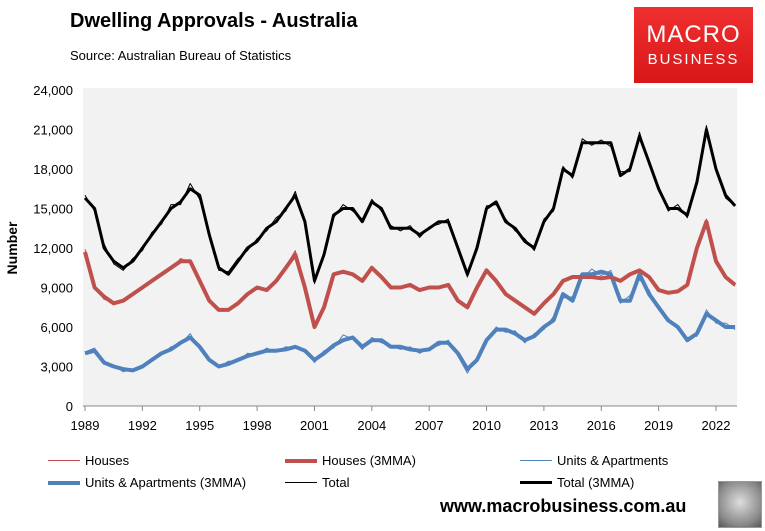 This screenshot has height=531, width=765. I want to click on x-tick-label: 2013, so click(543, 425).